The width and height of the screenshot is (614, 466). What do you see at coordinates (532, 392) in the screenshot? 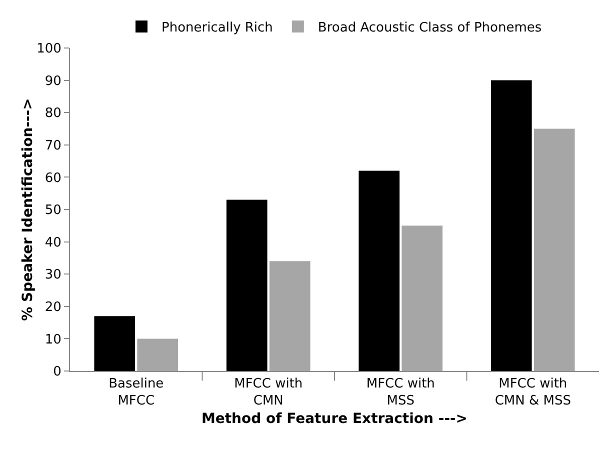
I see `x-tick-label: MFCC with CMN & MSS` at bounding box center [532, 392].